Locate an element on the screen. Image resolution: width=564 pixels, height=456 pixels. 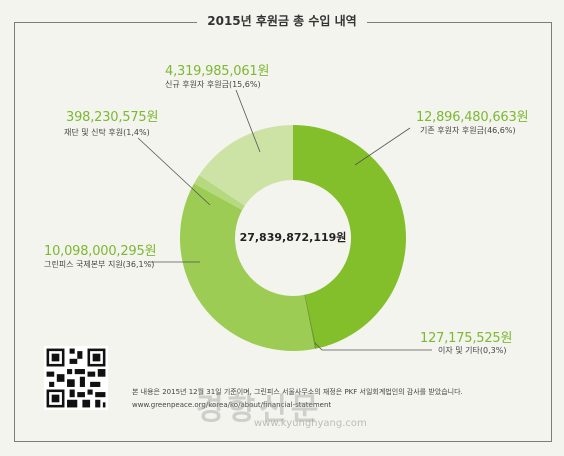
leader-line-foundations is located at coordinates (174, 171).